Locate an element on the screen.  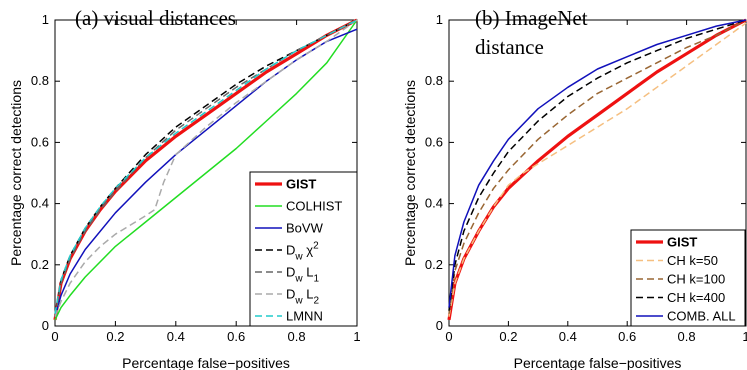
legend-label: Dw L1 is located at coordinates (302, 275).